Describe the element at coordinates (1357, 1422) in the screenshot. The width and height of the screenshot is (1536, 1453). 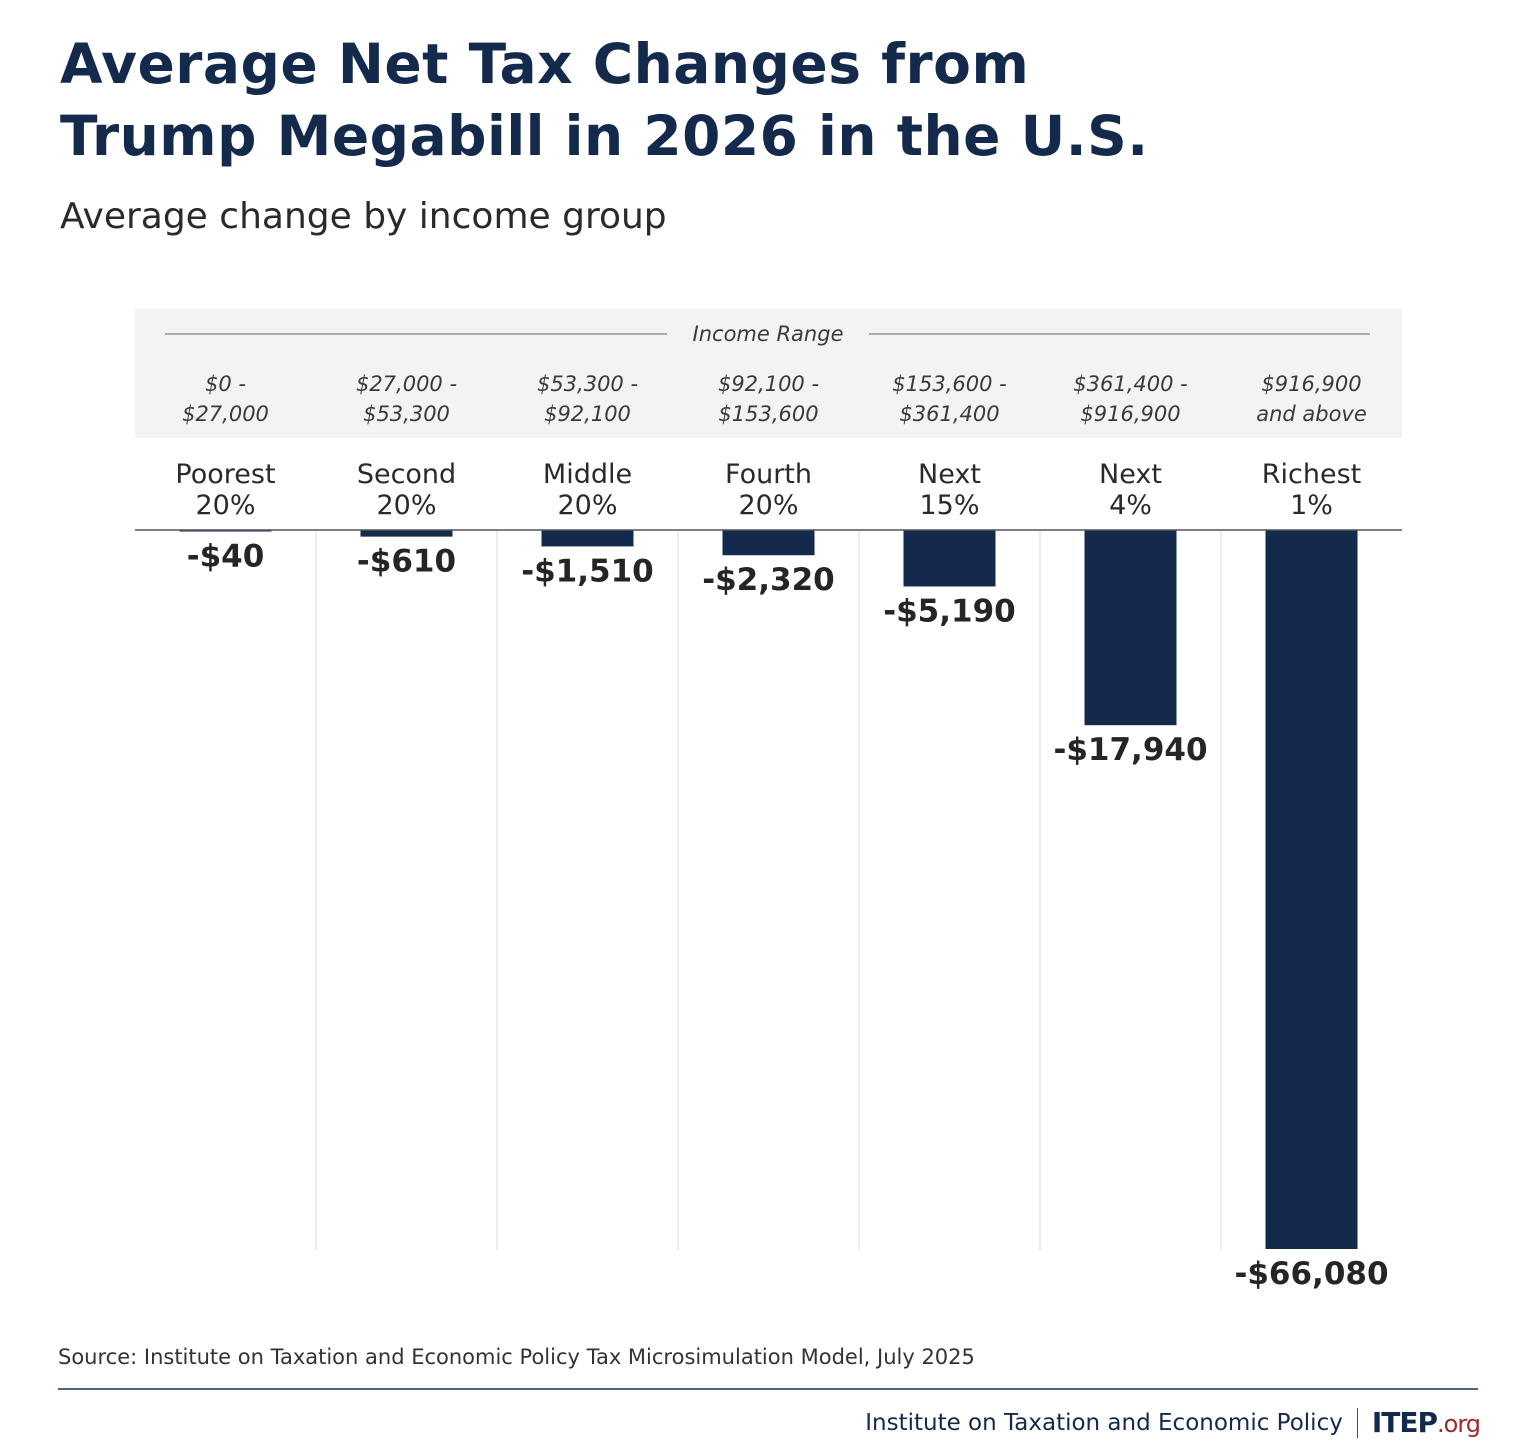
I see `footer-separator` at that location.